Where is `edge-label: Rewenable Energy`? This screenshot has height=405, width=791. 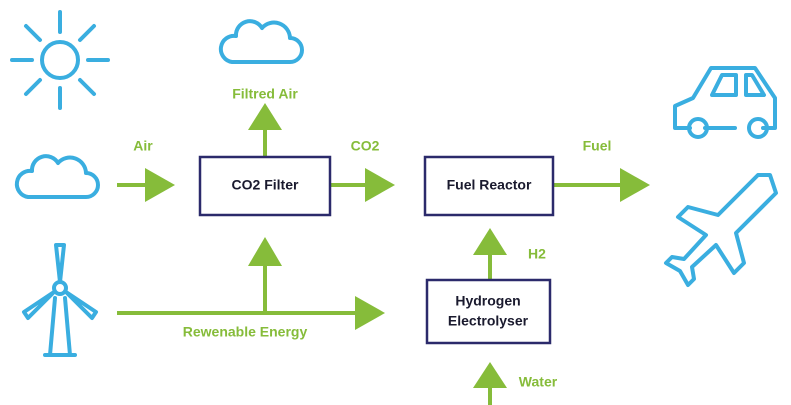
edge-label: Rewenable Energy is located at coordinates (245, 332).